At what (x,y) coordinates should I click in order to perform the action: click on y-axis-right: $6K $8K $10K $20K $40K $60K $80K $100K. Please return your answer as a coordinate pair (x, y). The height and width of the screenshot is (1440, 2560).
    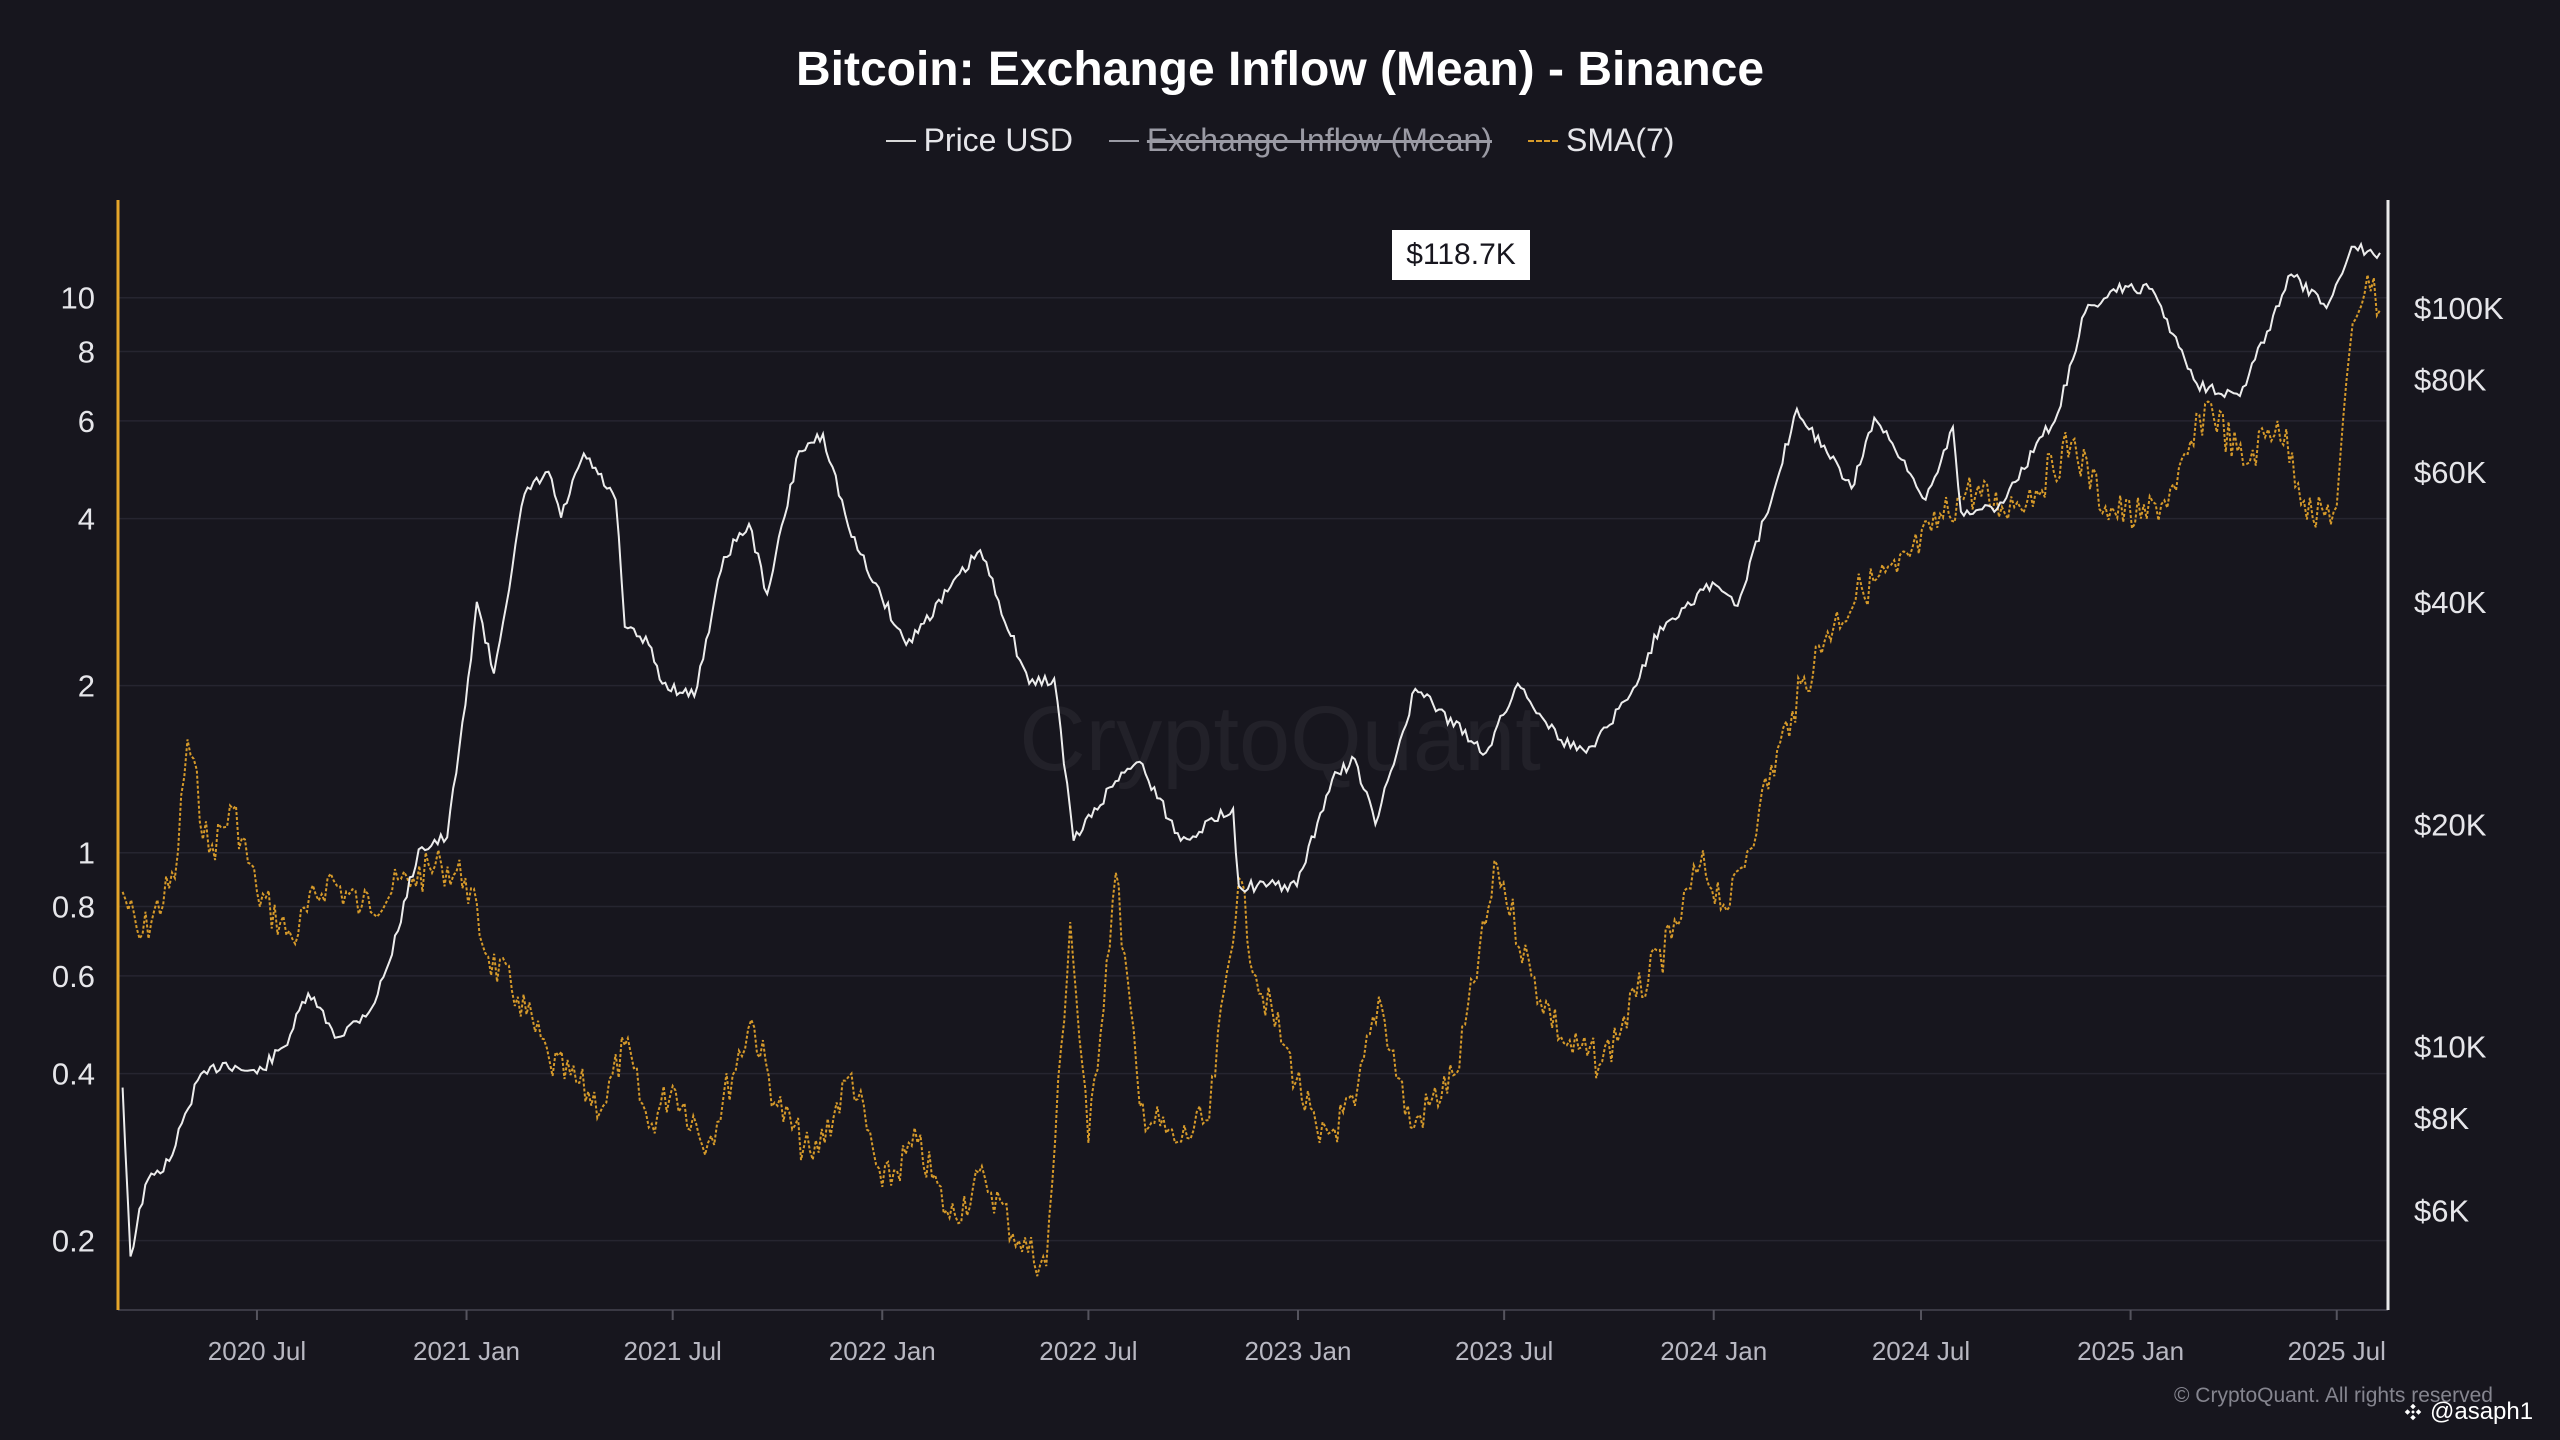
    Looking at the image, I should click on (2445, 755).